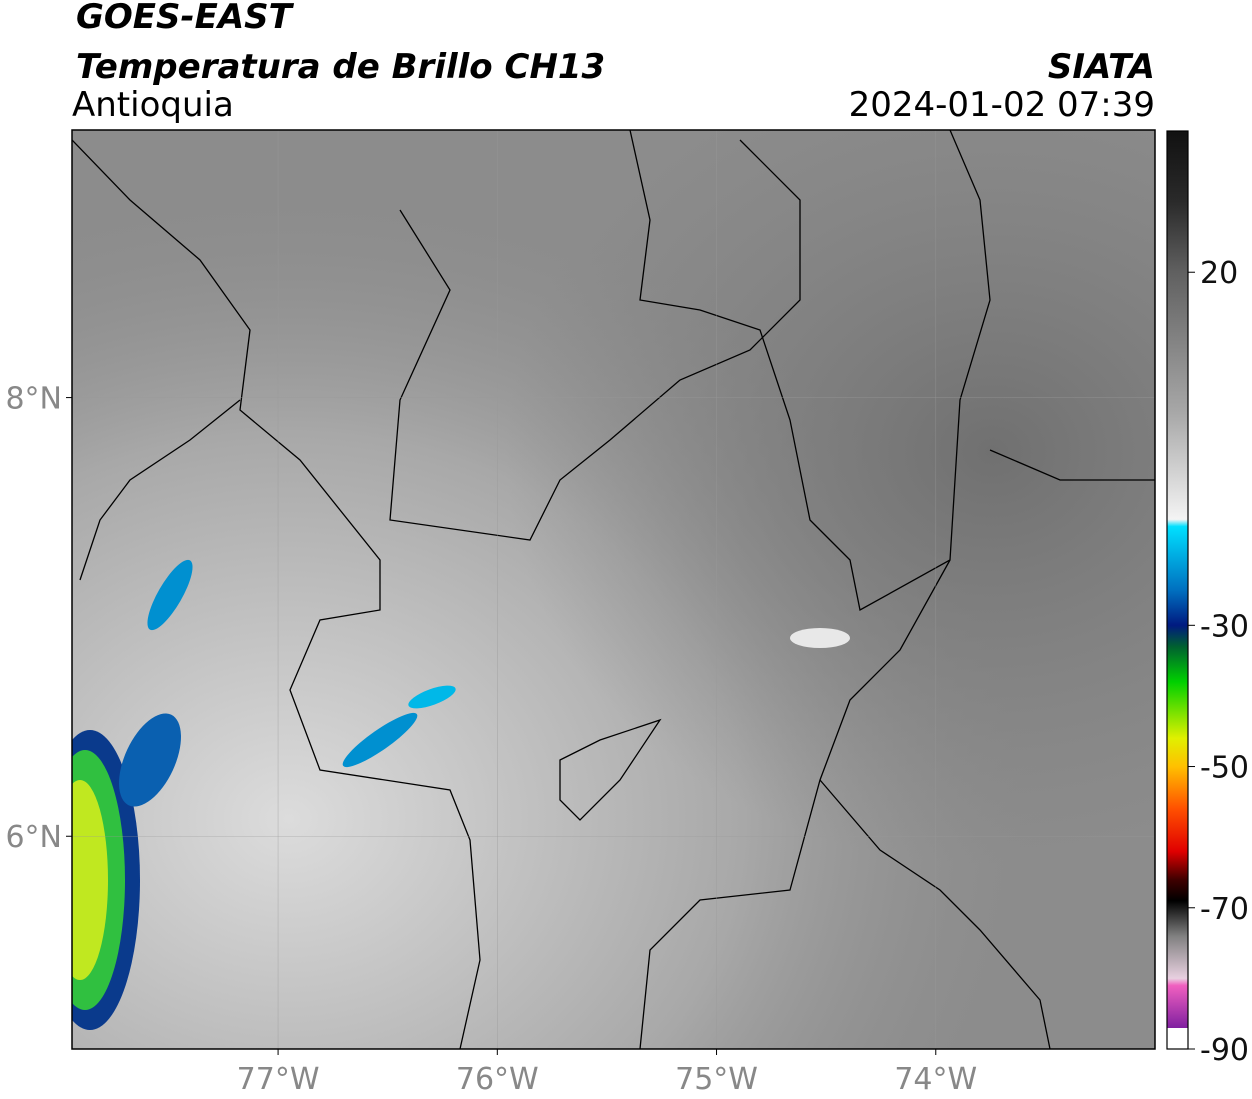  Describe the element at coordinates (497, 1079) in the screenshot. I see `x-tick-label: 76°W` at that location.